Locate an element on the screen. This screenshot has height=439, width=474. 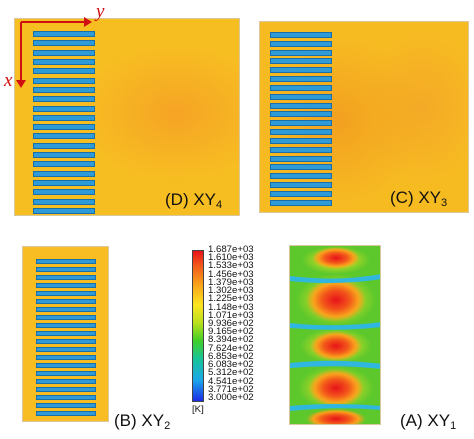
panel-c-label: (C) XY3 is located at coordinates (419, 198).